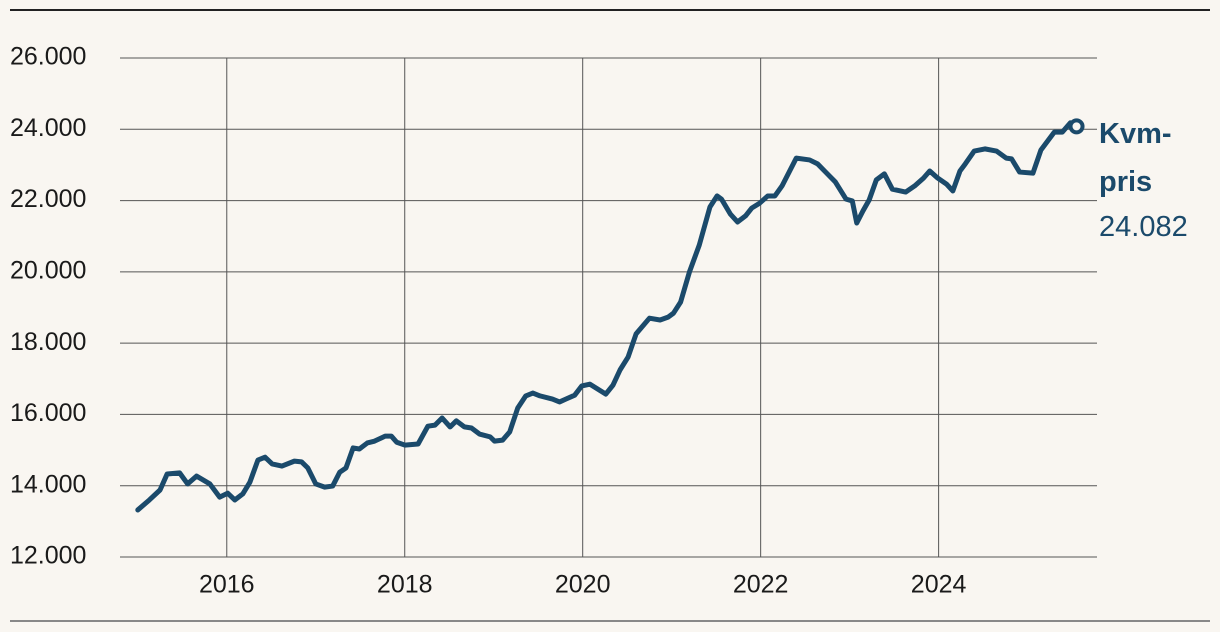 Image resolution: width=1220 pixels, height=632 pixels. Describe the element at coordinates (48, 484) in the screenshot. I see `y-tick-label: 14.000` at that location.